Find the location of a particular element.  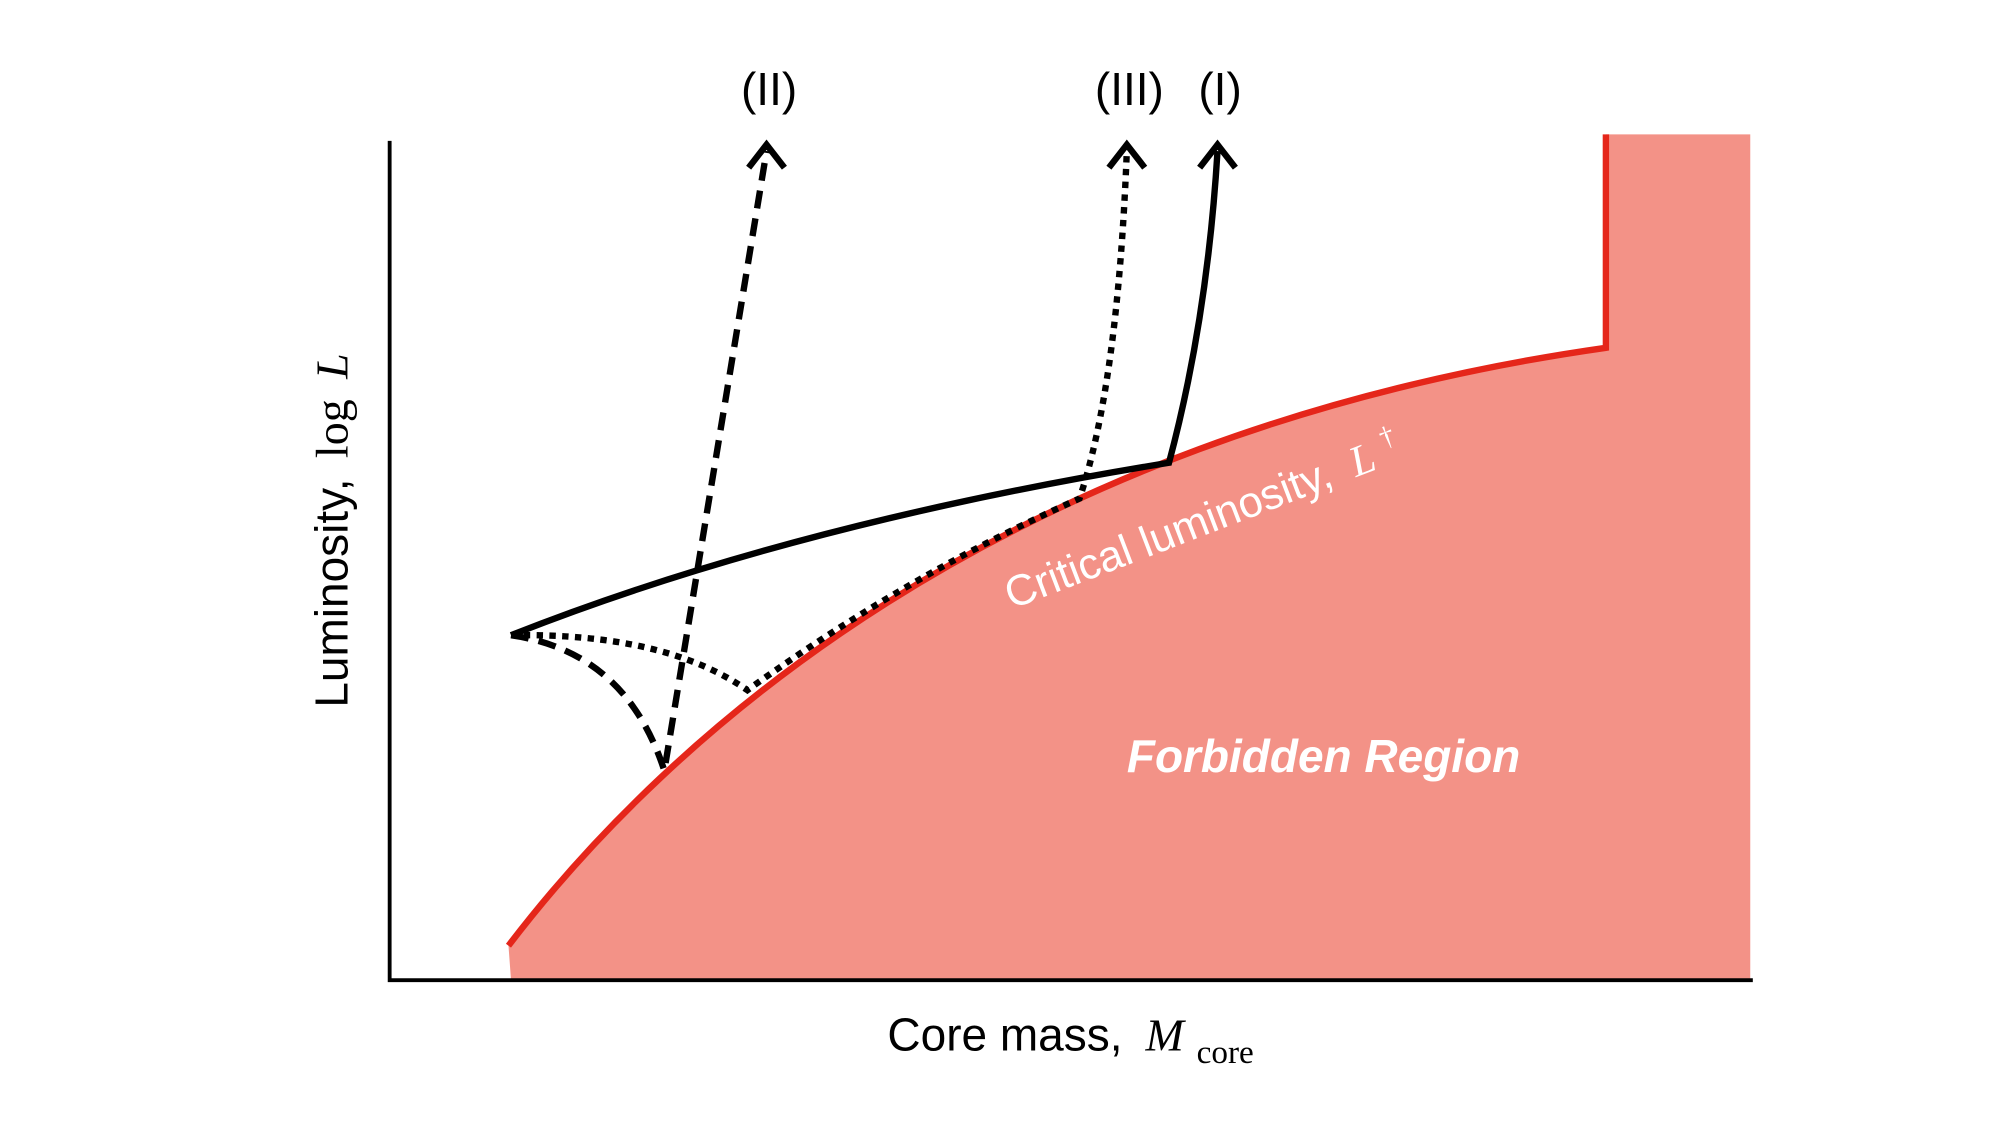

x-axis-label: Core mass, M core is located at coordinates (1070, 1039).